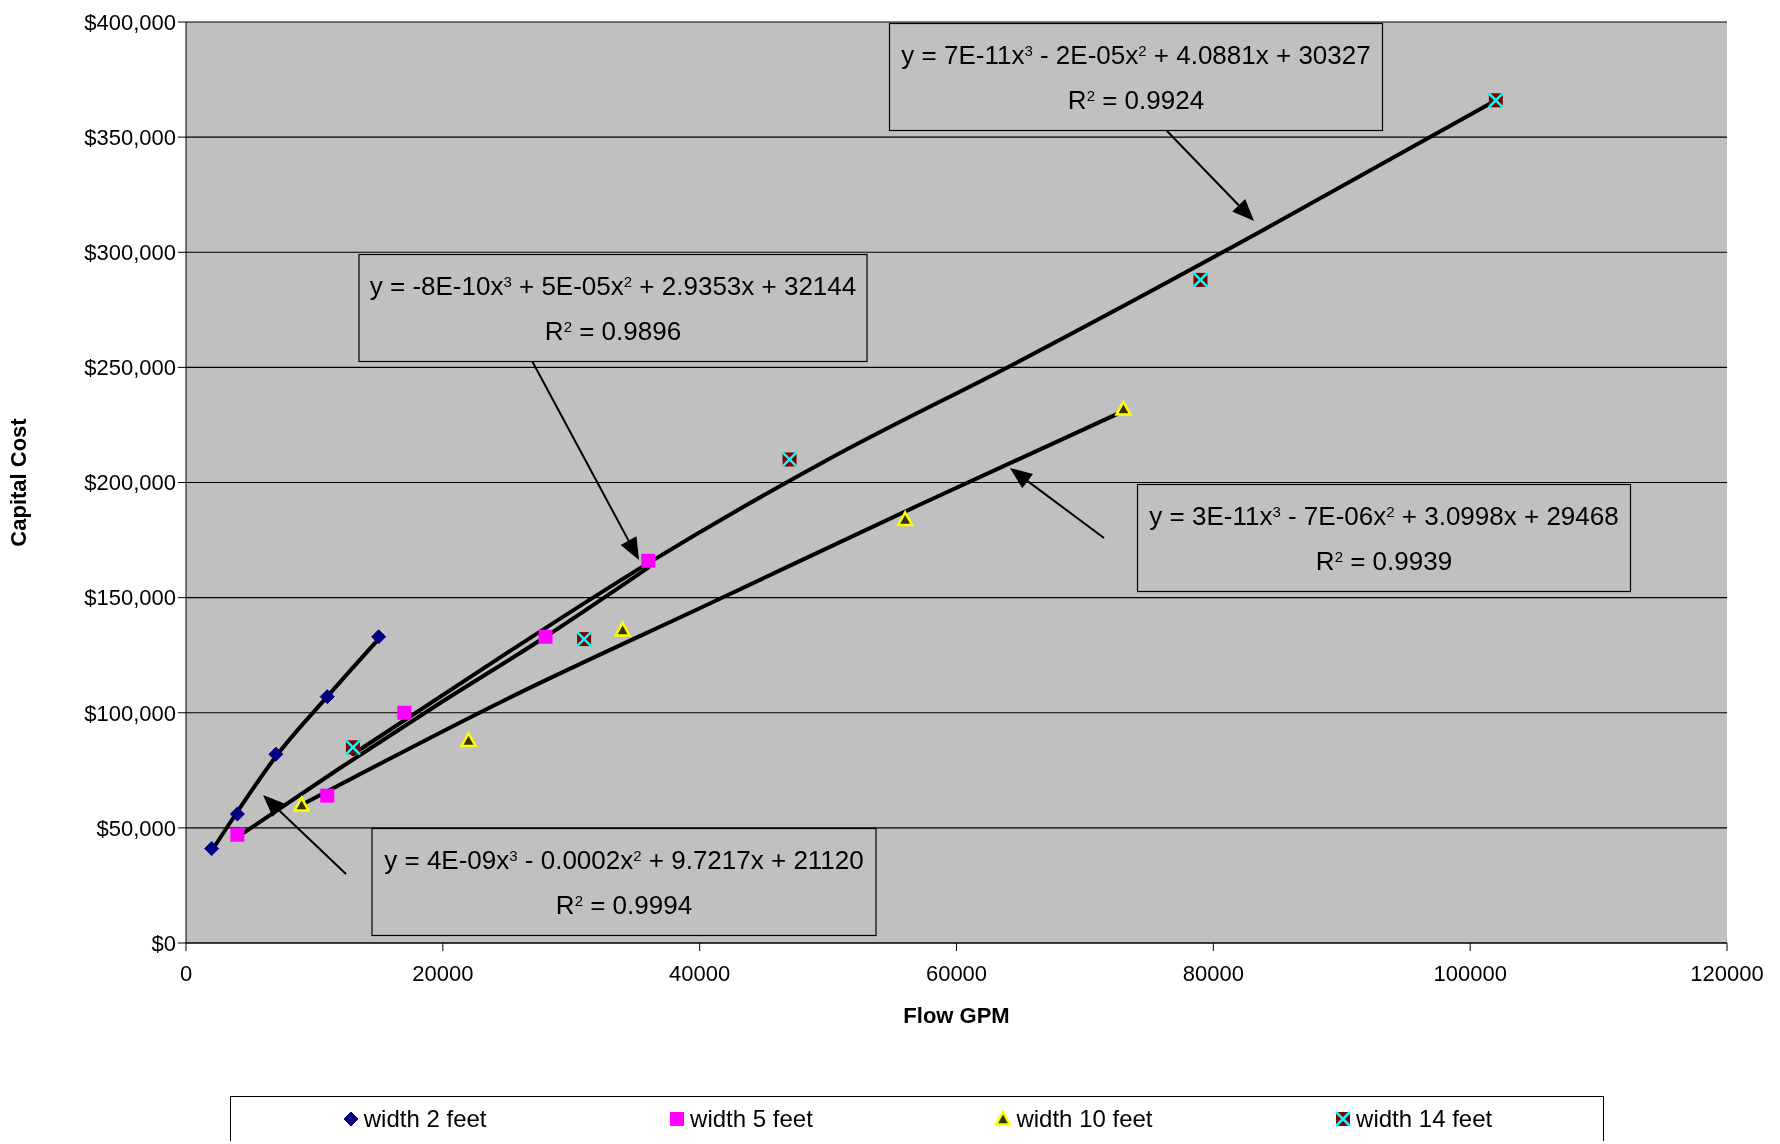 The height and width of the screenshot is (1144, 1780). Describe the element at coordinates (443, 973) in the screenshot. I see `x-tick-label: 20000` at that location.